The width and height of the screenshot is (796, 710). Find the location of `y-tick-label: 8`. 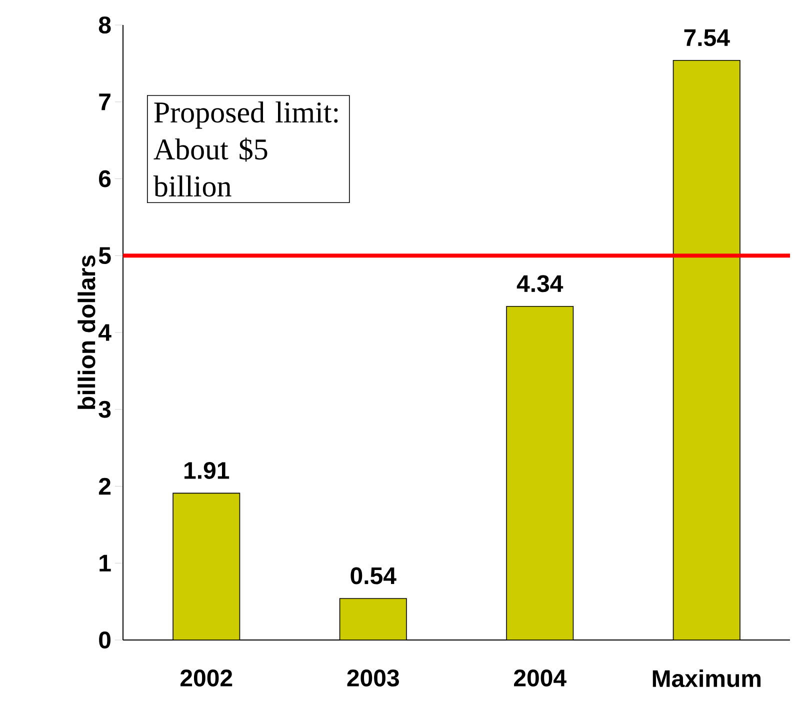

y-tick-label: 8 is located at coordinates (104, 25).